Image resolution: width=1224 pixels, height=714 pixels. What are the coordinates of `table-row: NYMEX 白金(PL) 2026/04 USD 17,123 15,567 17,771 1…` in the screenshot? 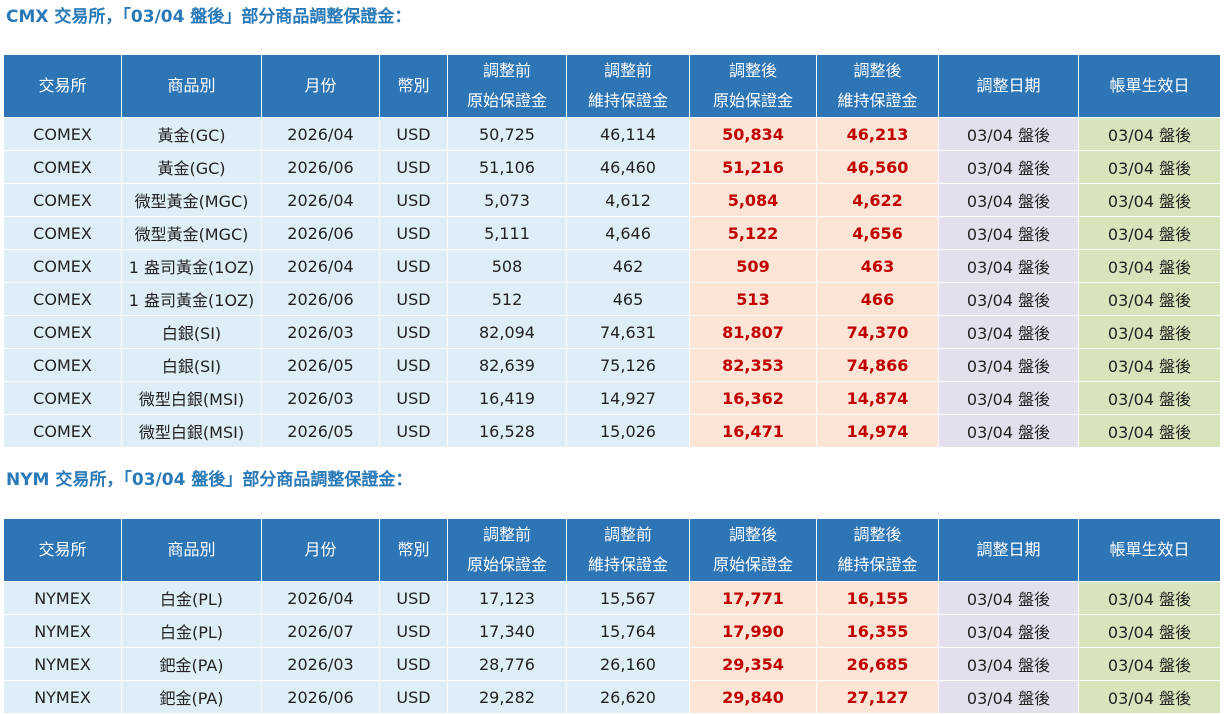 It's located at (612, 598).